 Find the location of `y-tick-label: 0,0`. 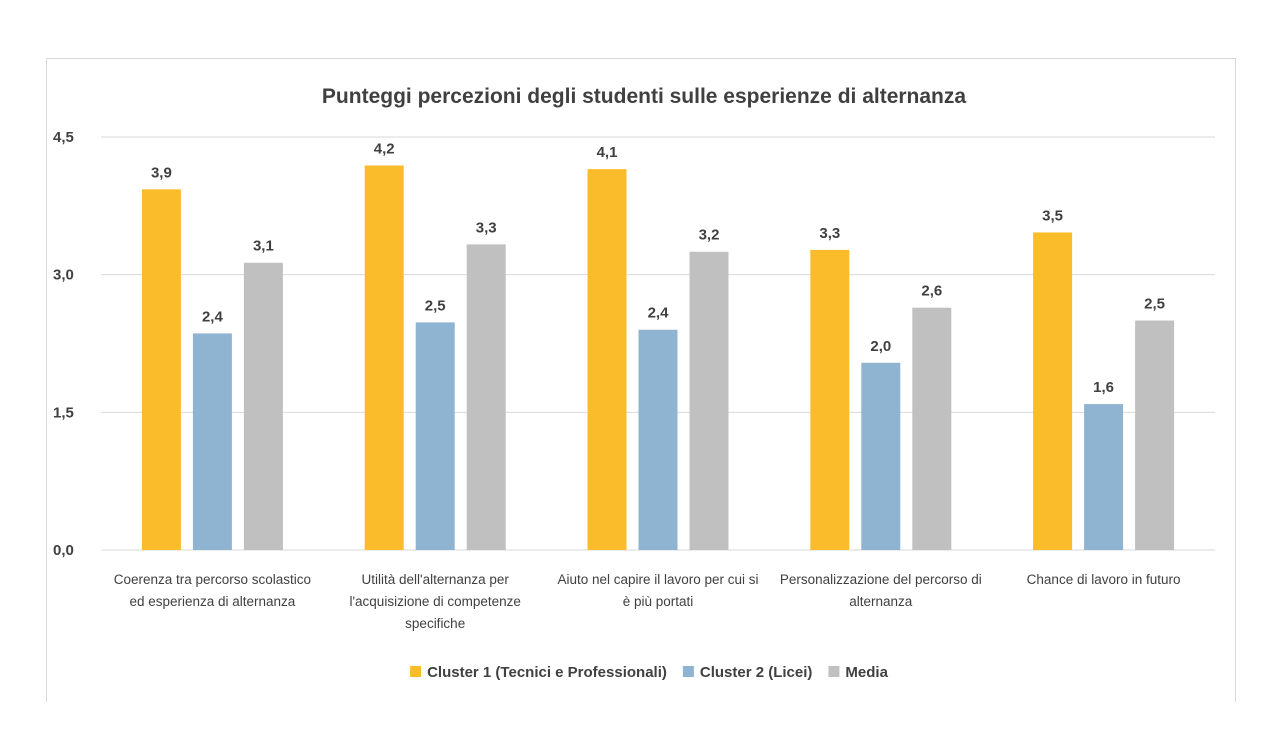

y-tick-label: 0,0 is located at coordinates (63, 550).